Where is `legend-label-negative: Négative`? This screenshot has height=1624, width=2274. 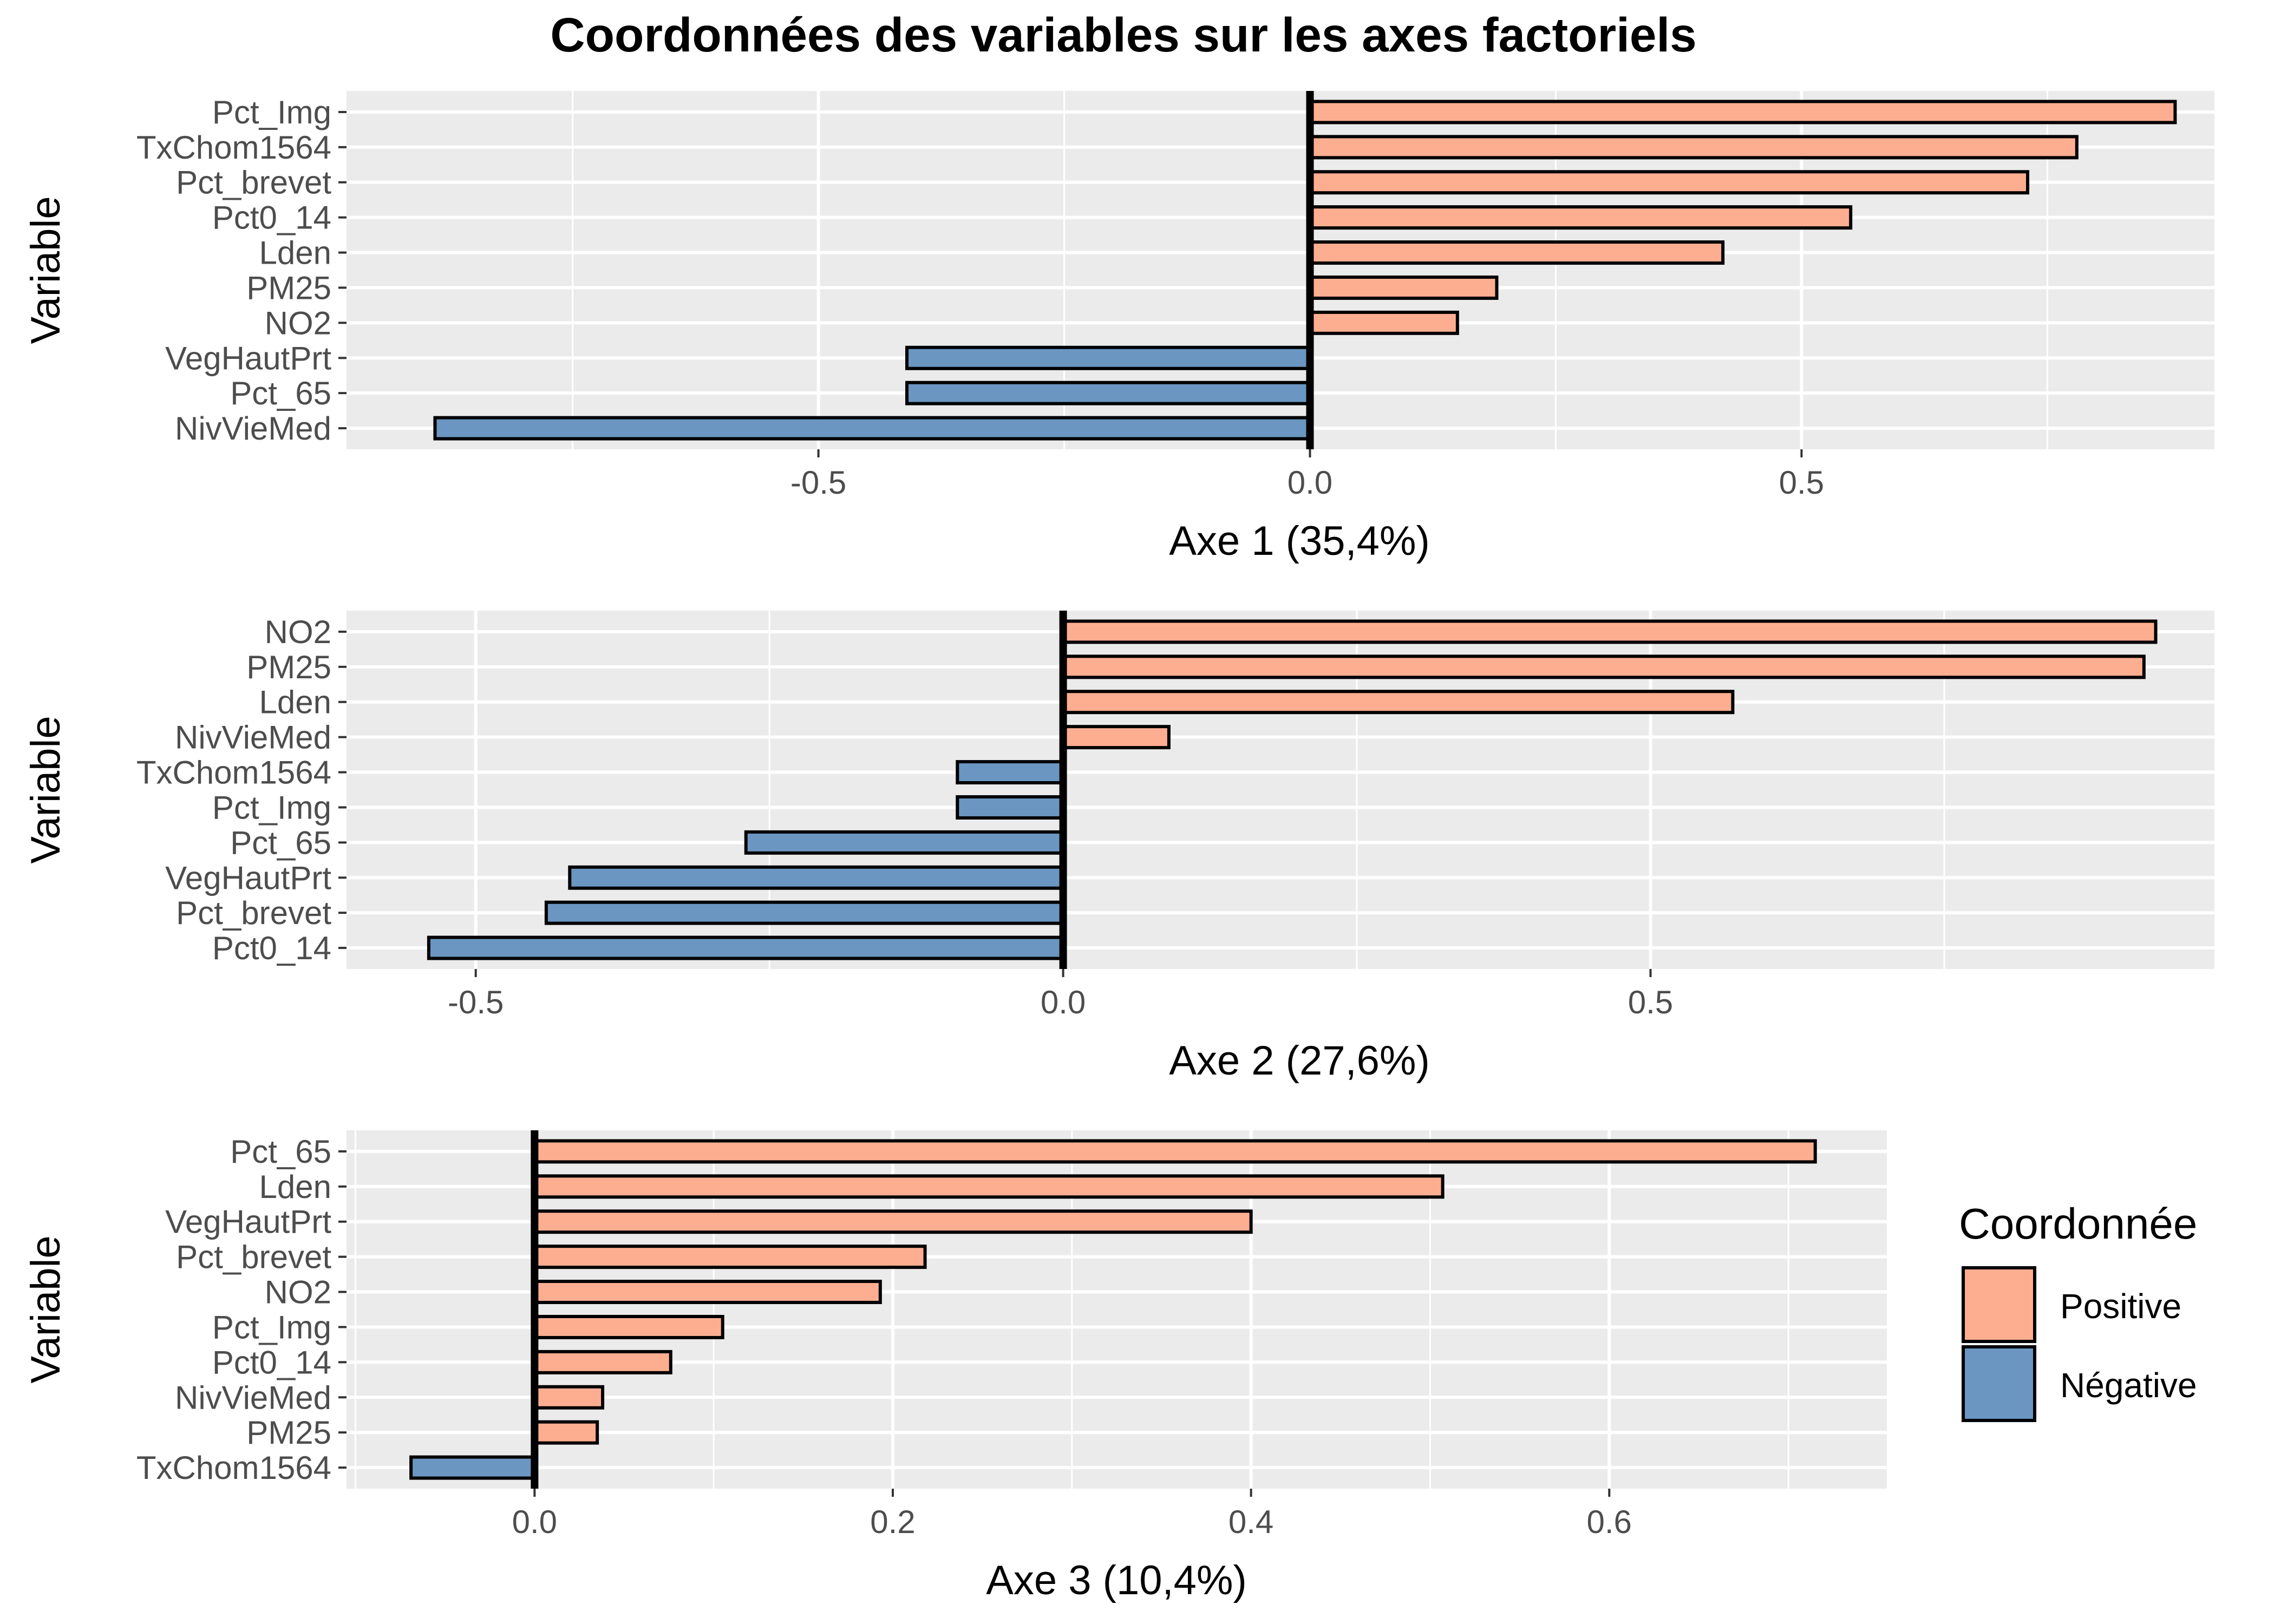 legend-label-negative: Négative is located at coordinates (2128, 1385).